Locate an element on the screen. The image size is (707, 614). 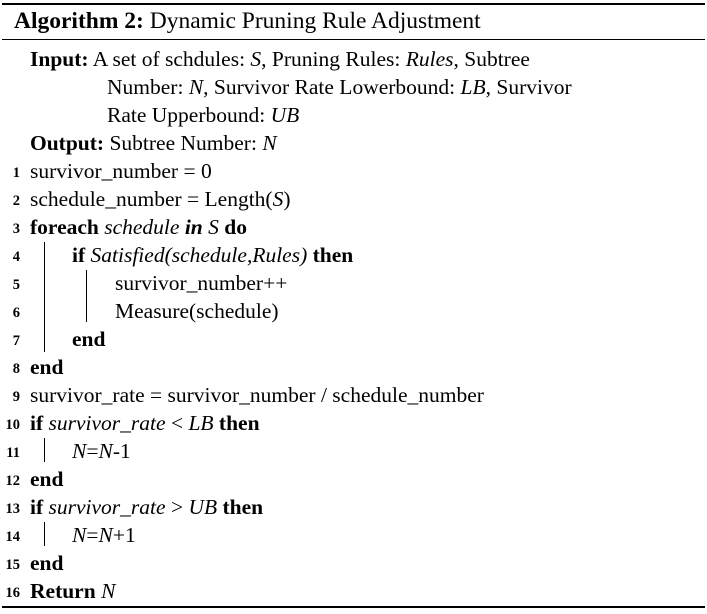
line-number: 12 is located at coordinates (13, 481).